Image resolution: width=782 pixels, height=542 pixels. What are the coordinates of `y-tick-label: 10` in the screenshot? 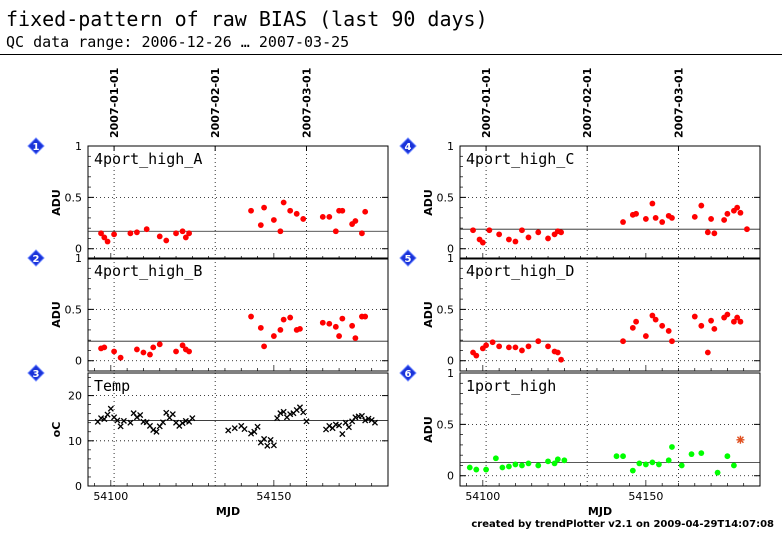 It's located at (75, 441).